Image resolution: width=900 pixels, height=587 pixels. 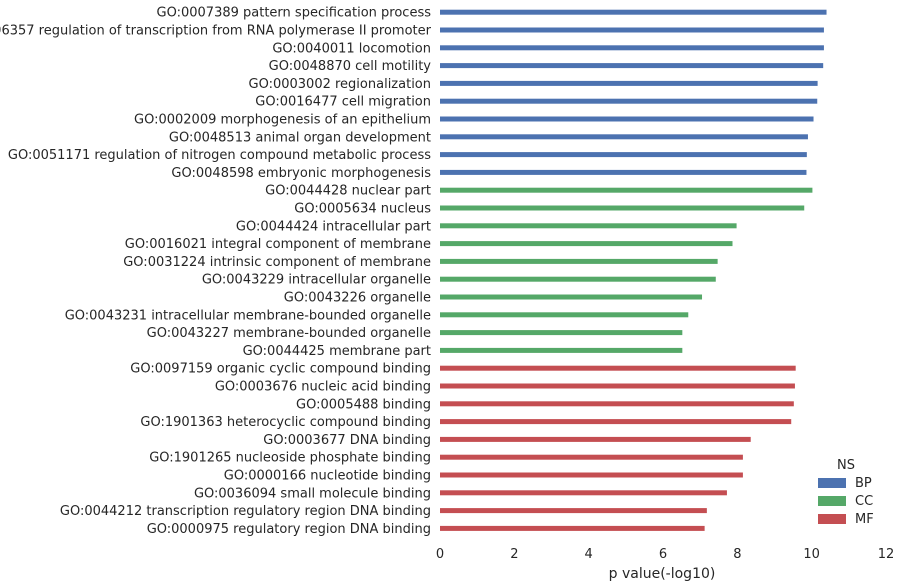 What do you see at coordinates (357, 298) in the screenshot?
I see `category-label: GO:0043226 organelle` at bounding box center [357, 298].